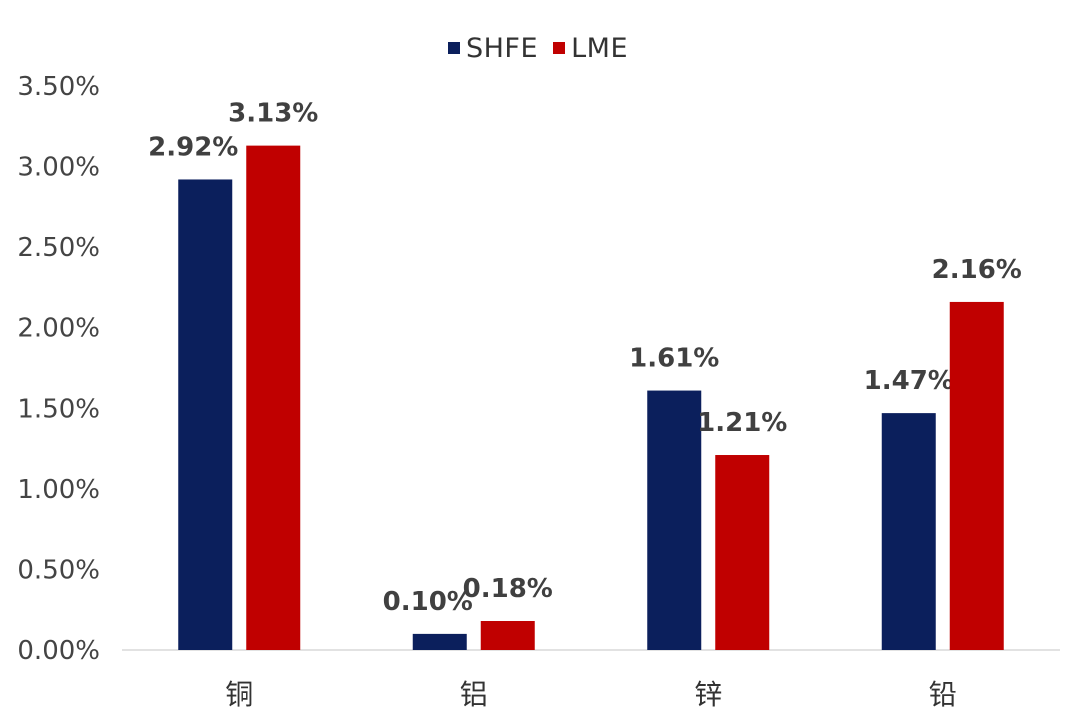 This screenshot has height=712, width=1076. I want to click on x-category-label: 锌, so click(708, 694).